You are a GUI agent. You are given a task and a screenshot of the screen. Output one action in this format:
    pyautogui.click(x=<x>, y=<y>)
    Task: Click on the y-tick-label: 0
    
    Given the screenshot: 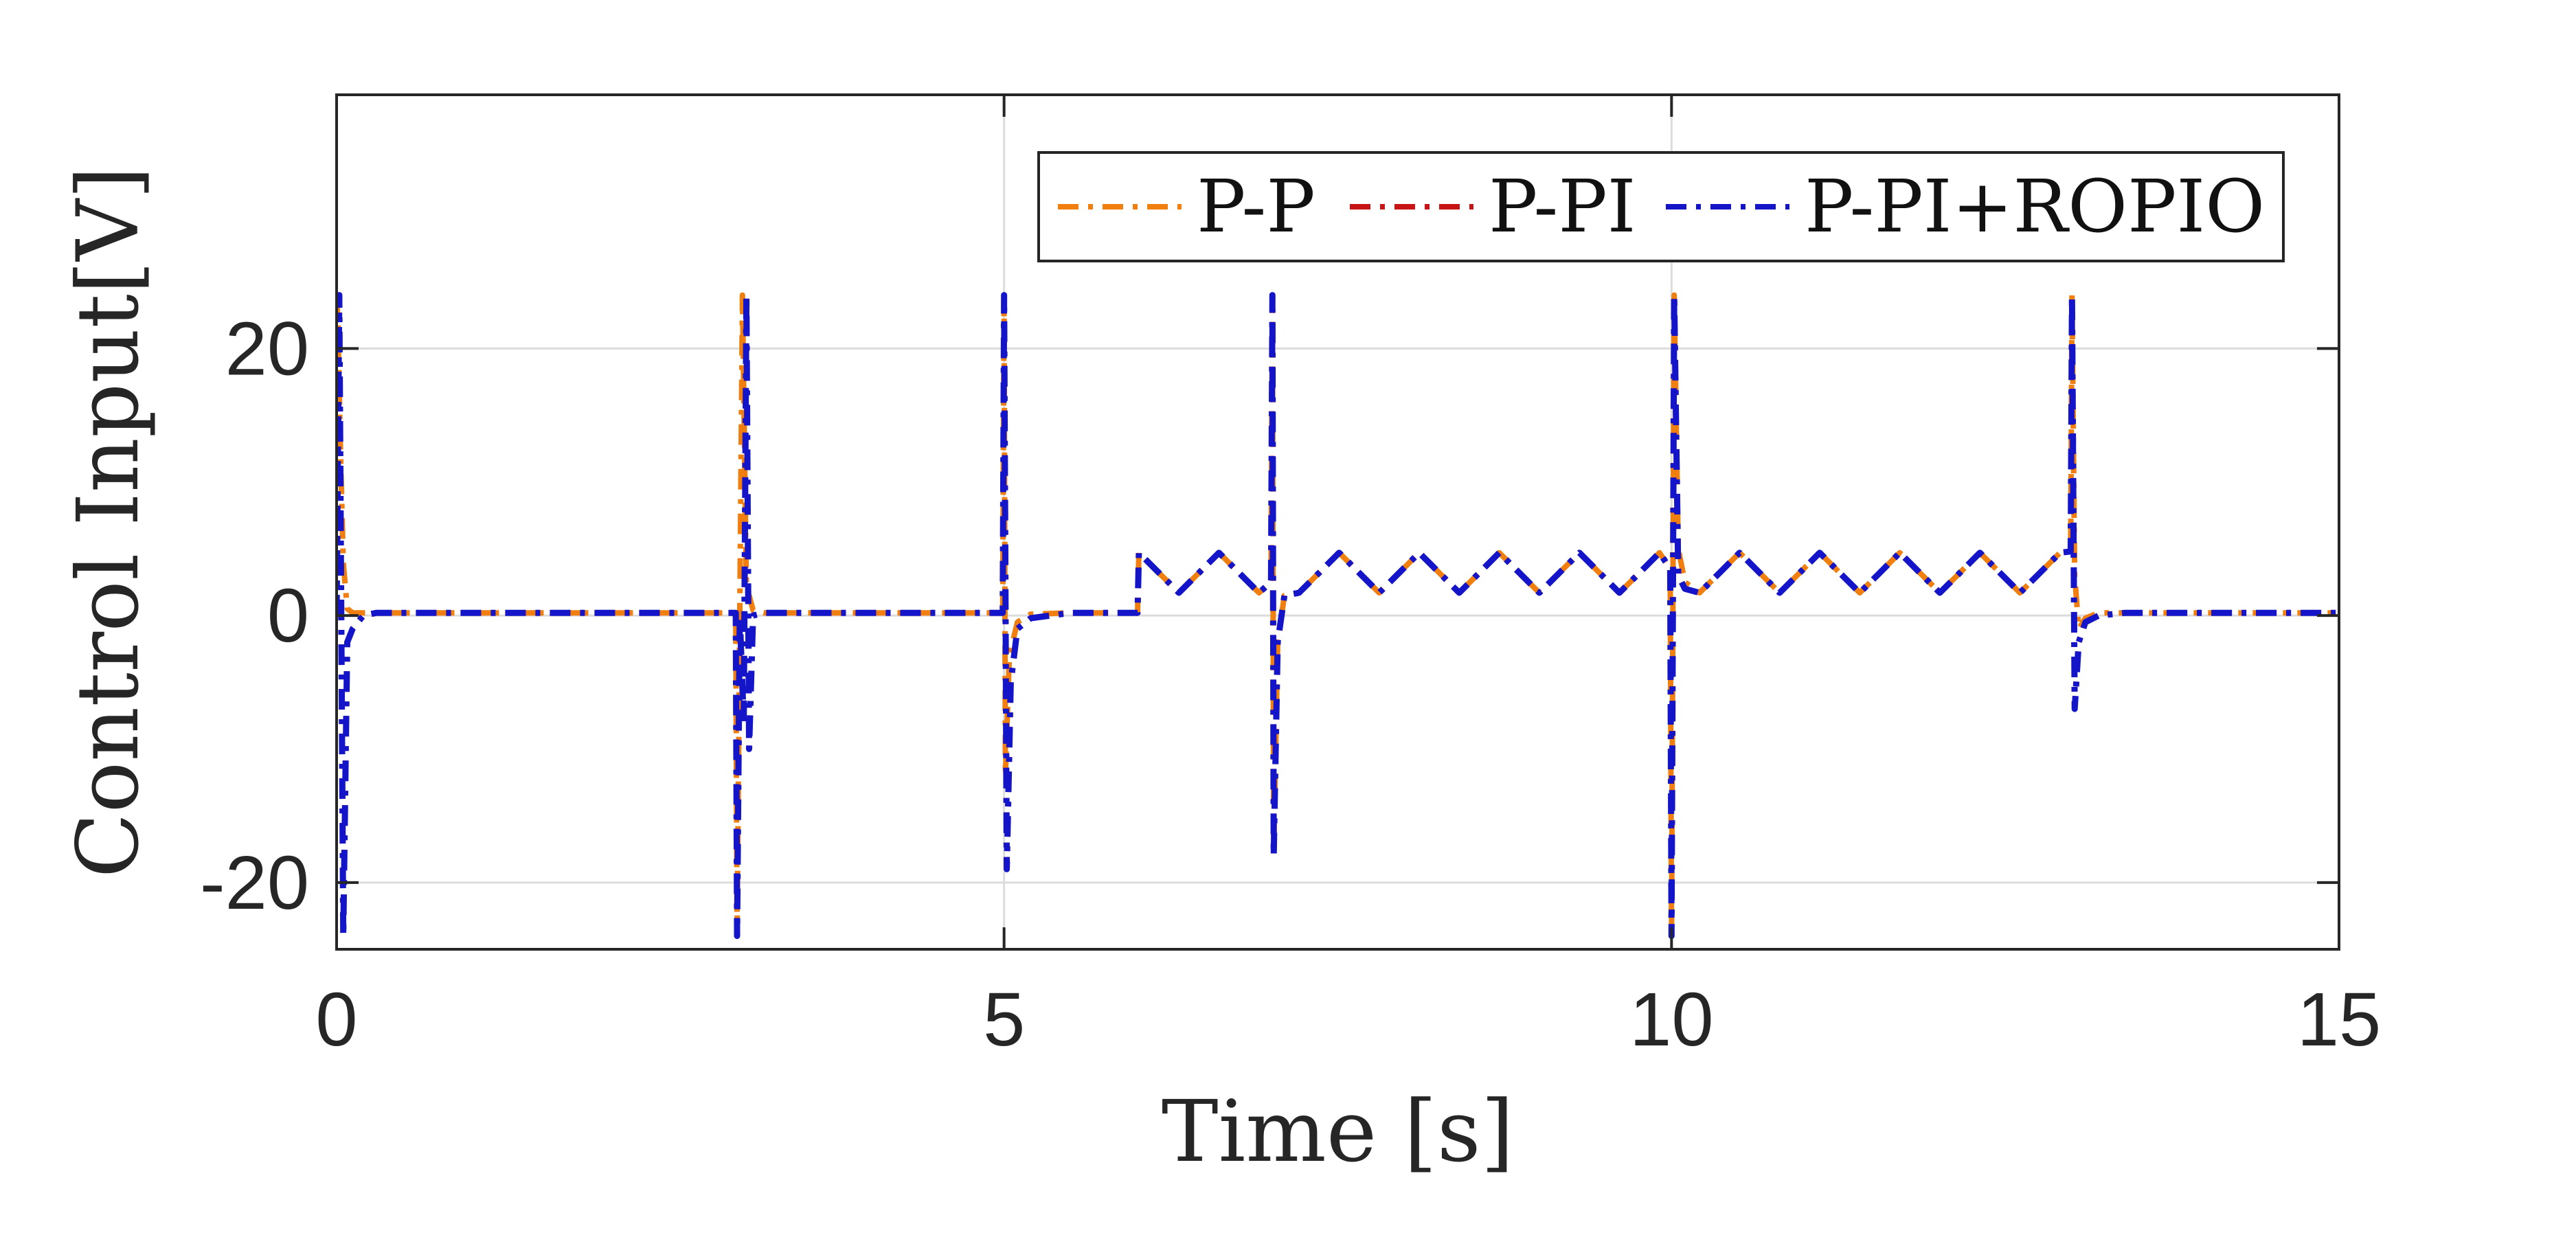 What is the action you would take?
    pyautogui.click(x=288, y=616)
    